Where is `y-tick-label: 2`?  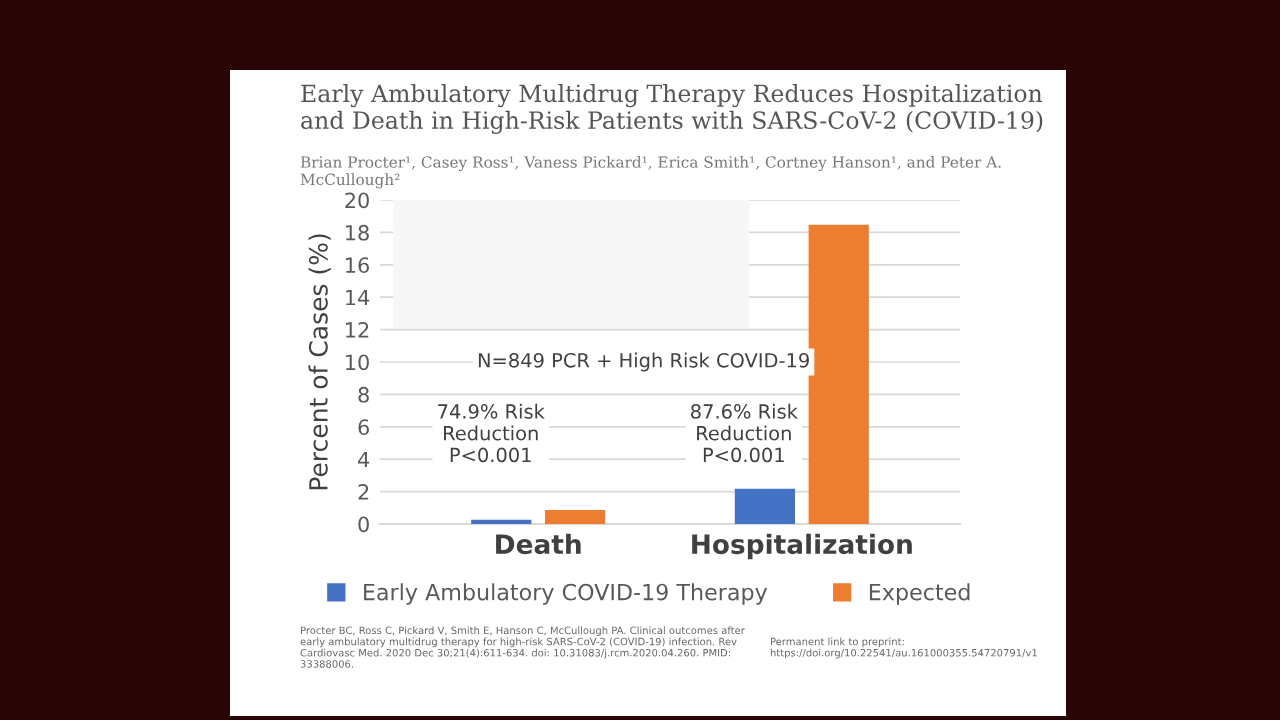 y-tick-label: 2 is located at coordinates (363, 492).